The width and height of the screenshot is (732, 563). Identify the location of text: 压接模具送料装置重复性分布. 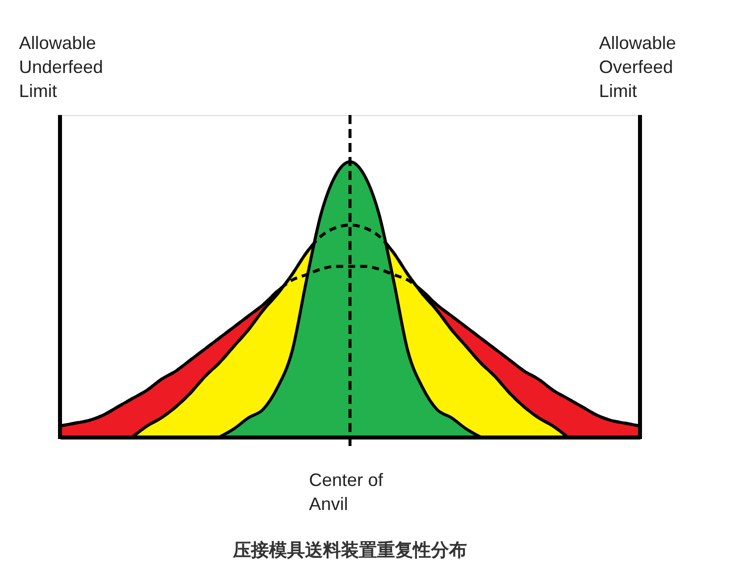
(349, 550).